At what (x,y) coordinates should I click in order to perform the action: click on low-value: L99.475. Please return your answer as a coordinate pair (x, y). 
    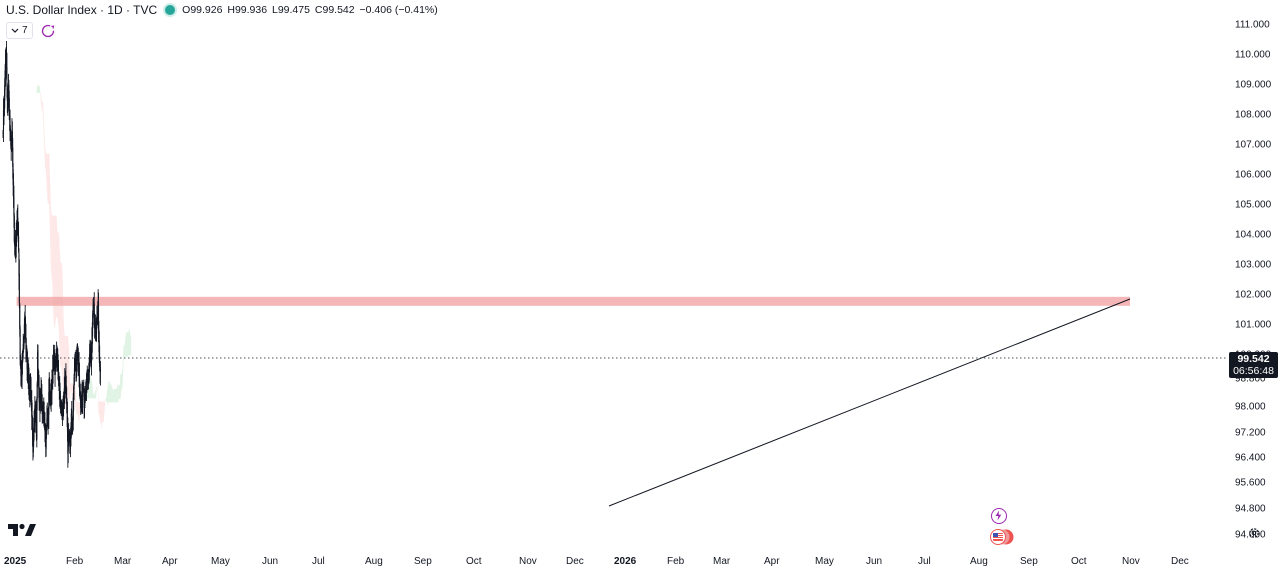
    Looking at the image, I should click on (291, 10).